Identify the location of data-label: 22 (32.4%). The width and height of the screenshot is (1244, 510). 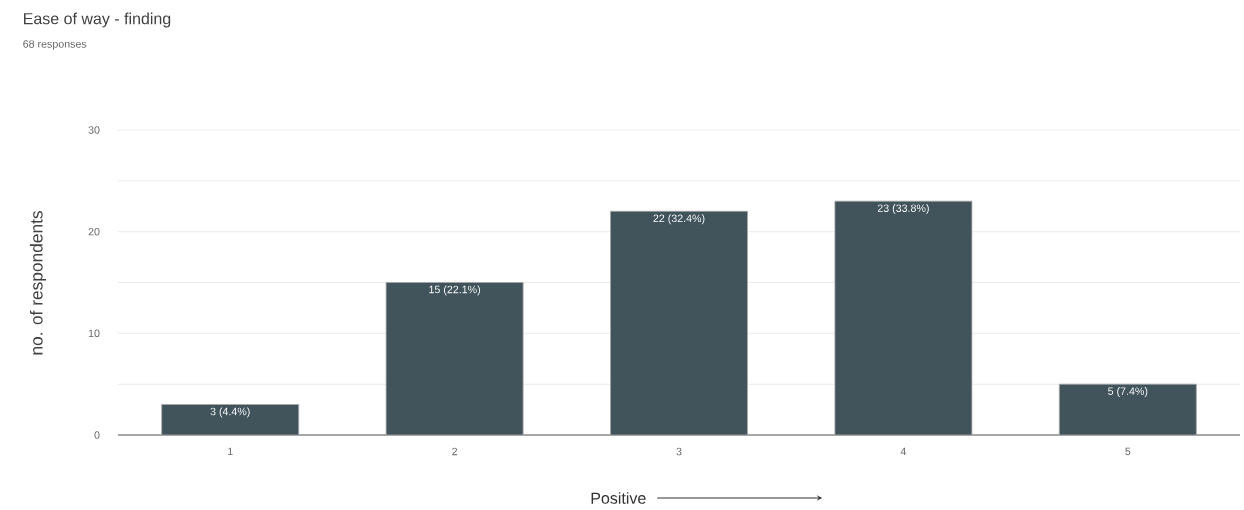
(679, 219).